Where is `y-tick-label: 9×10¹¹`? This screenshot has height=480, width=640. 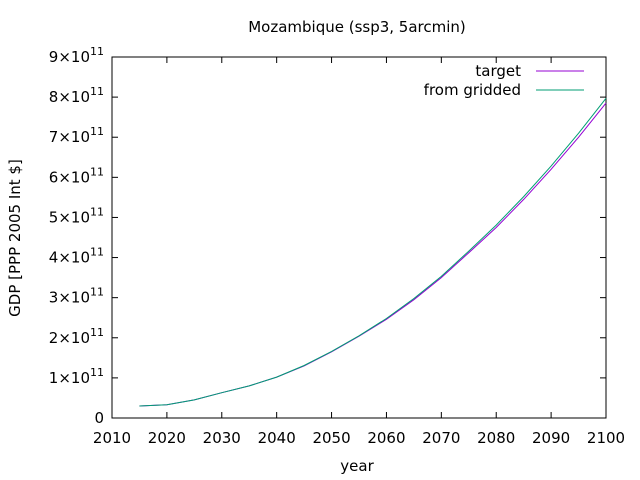 y-tick-label: 9×10¹¹ is located at coordinates (76, 55).